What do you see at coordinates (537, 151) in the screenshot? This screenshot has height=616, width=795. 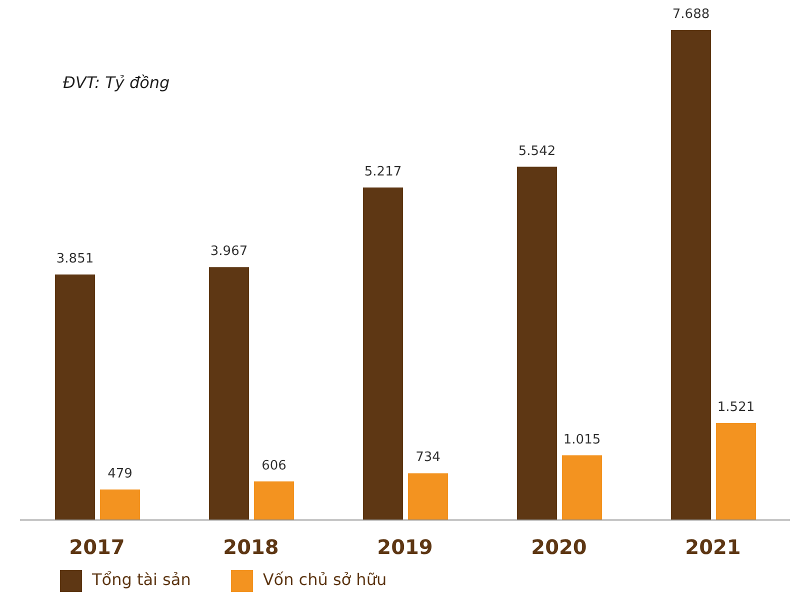 I see `data-label: 5.542` at bounding box center [537, 151].